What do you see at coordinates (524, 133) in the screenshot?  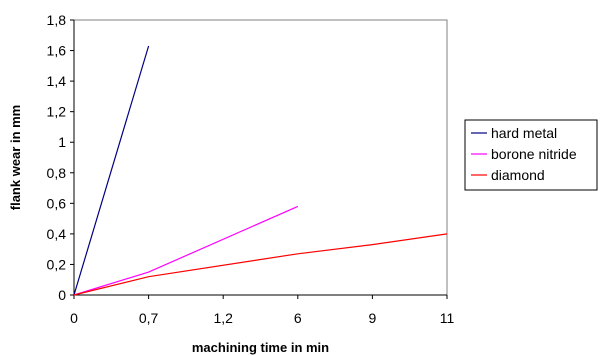 I see `legend-label: hard metal` at bounding box center [524, 133].